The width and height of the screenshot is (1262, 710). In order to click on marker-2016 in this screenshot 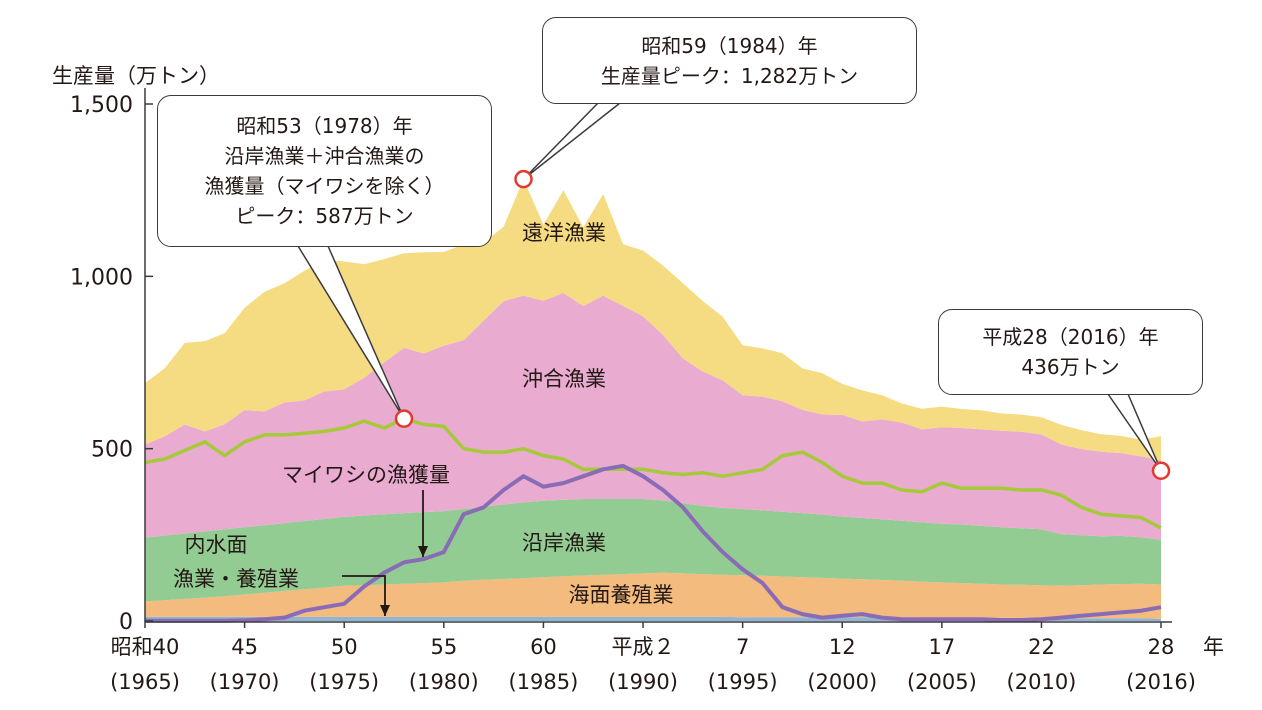, I will do `click(1161, 470)`.